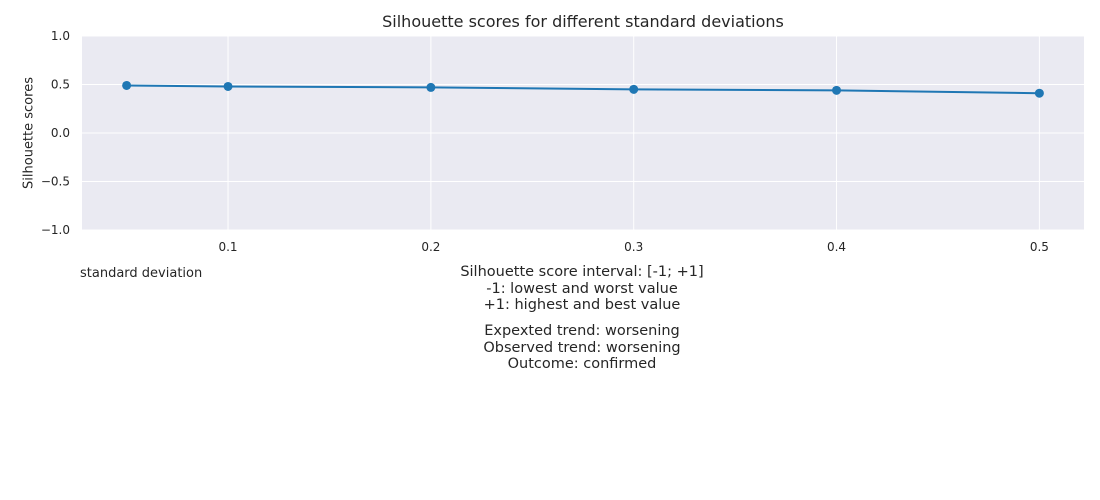 The width and height of the screenshot is (1100, 500). I want to click on y-tick-label: −1.0, so click(55, 230).